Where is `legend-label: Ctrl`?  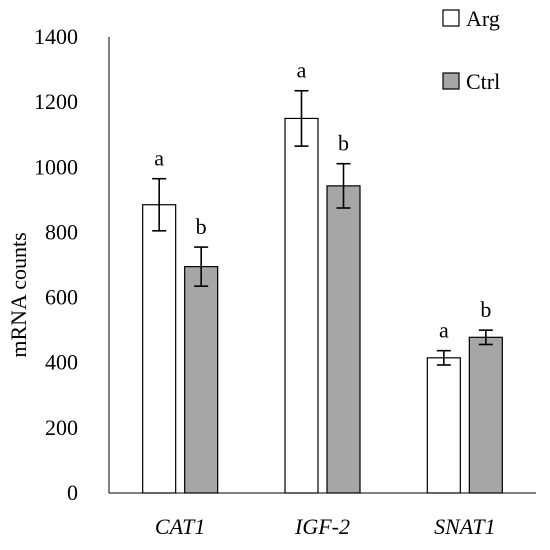 legend-label: Ctrl is located at coordinates (483, 81).